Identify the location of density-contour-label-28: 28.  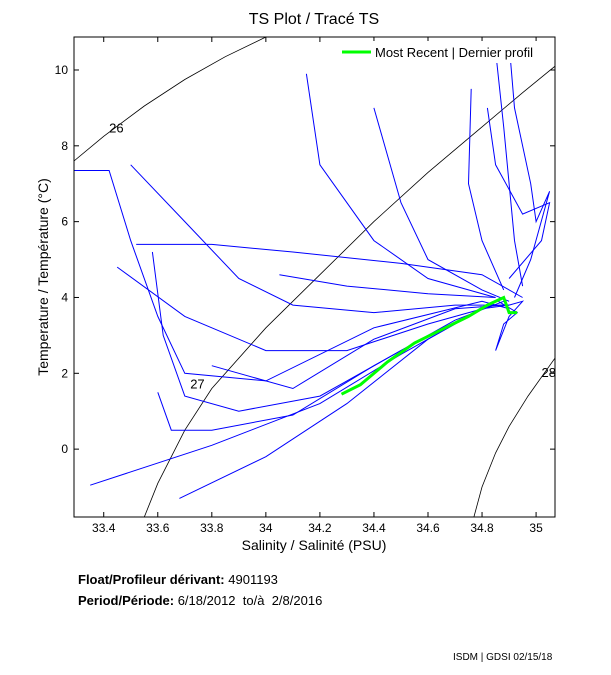
(548, 372).